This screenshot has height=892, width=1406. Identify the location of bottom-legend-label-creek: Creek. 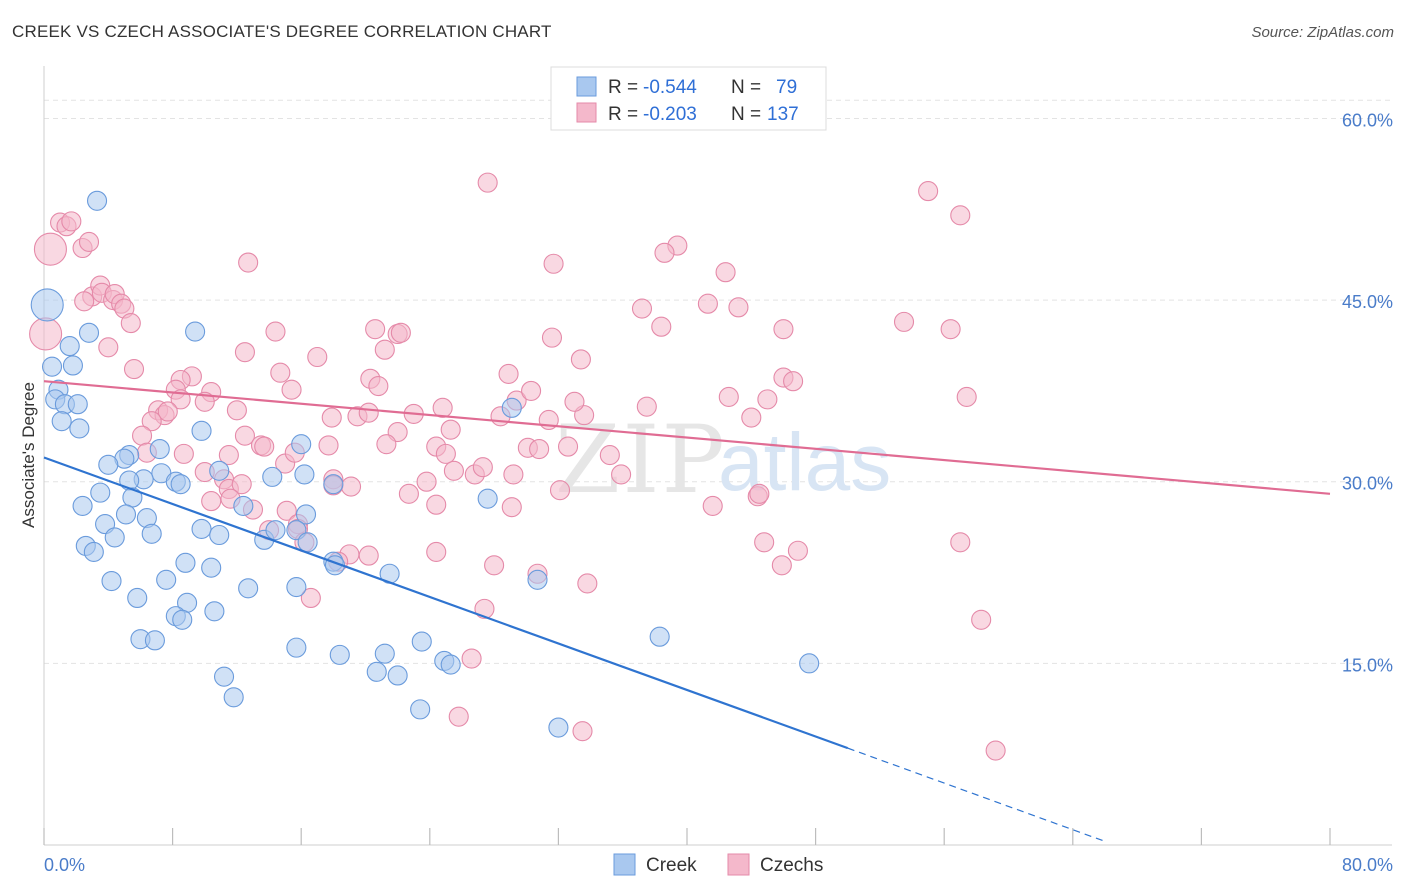
(671, 865).